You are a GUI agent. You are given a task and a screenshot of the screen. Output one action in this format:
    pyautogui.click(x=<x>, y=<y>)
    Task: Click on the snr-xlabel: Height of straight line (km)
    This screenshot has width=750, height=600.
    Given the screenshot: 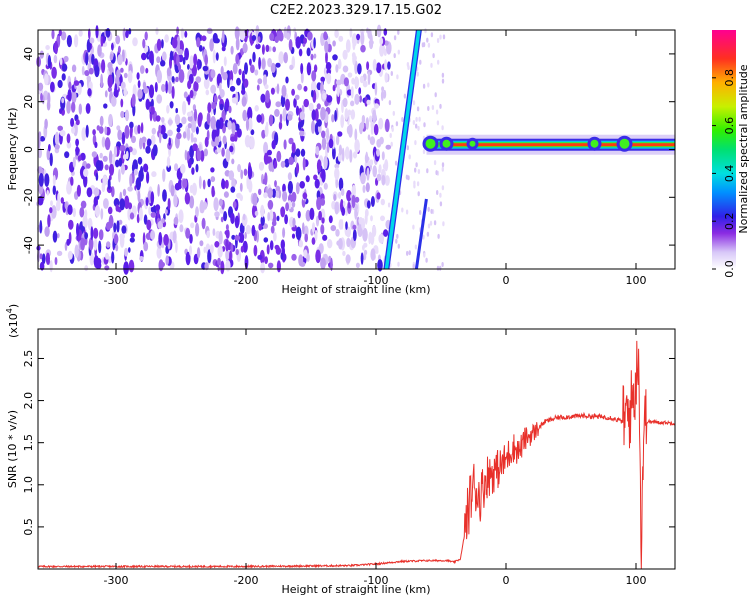 What is the action you would take?
    pyautogui.click(x=355, y=589)
    